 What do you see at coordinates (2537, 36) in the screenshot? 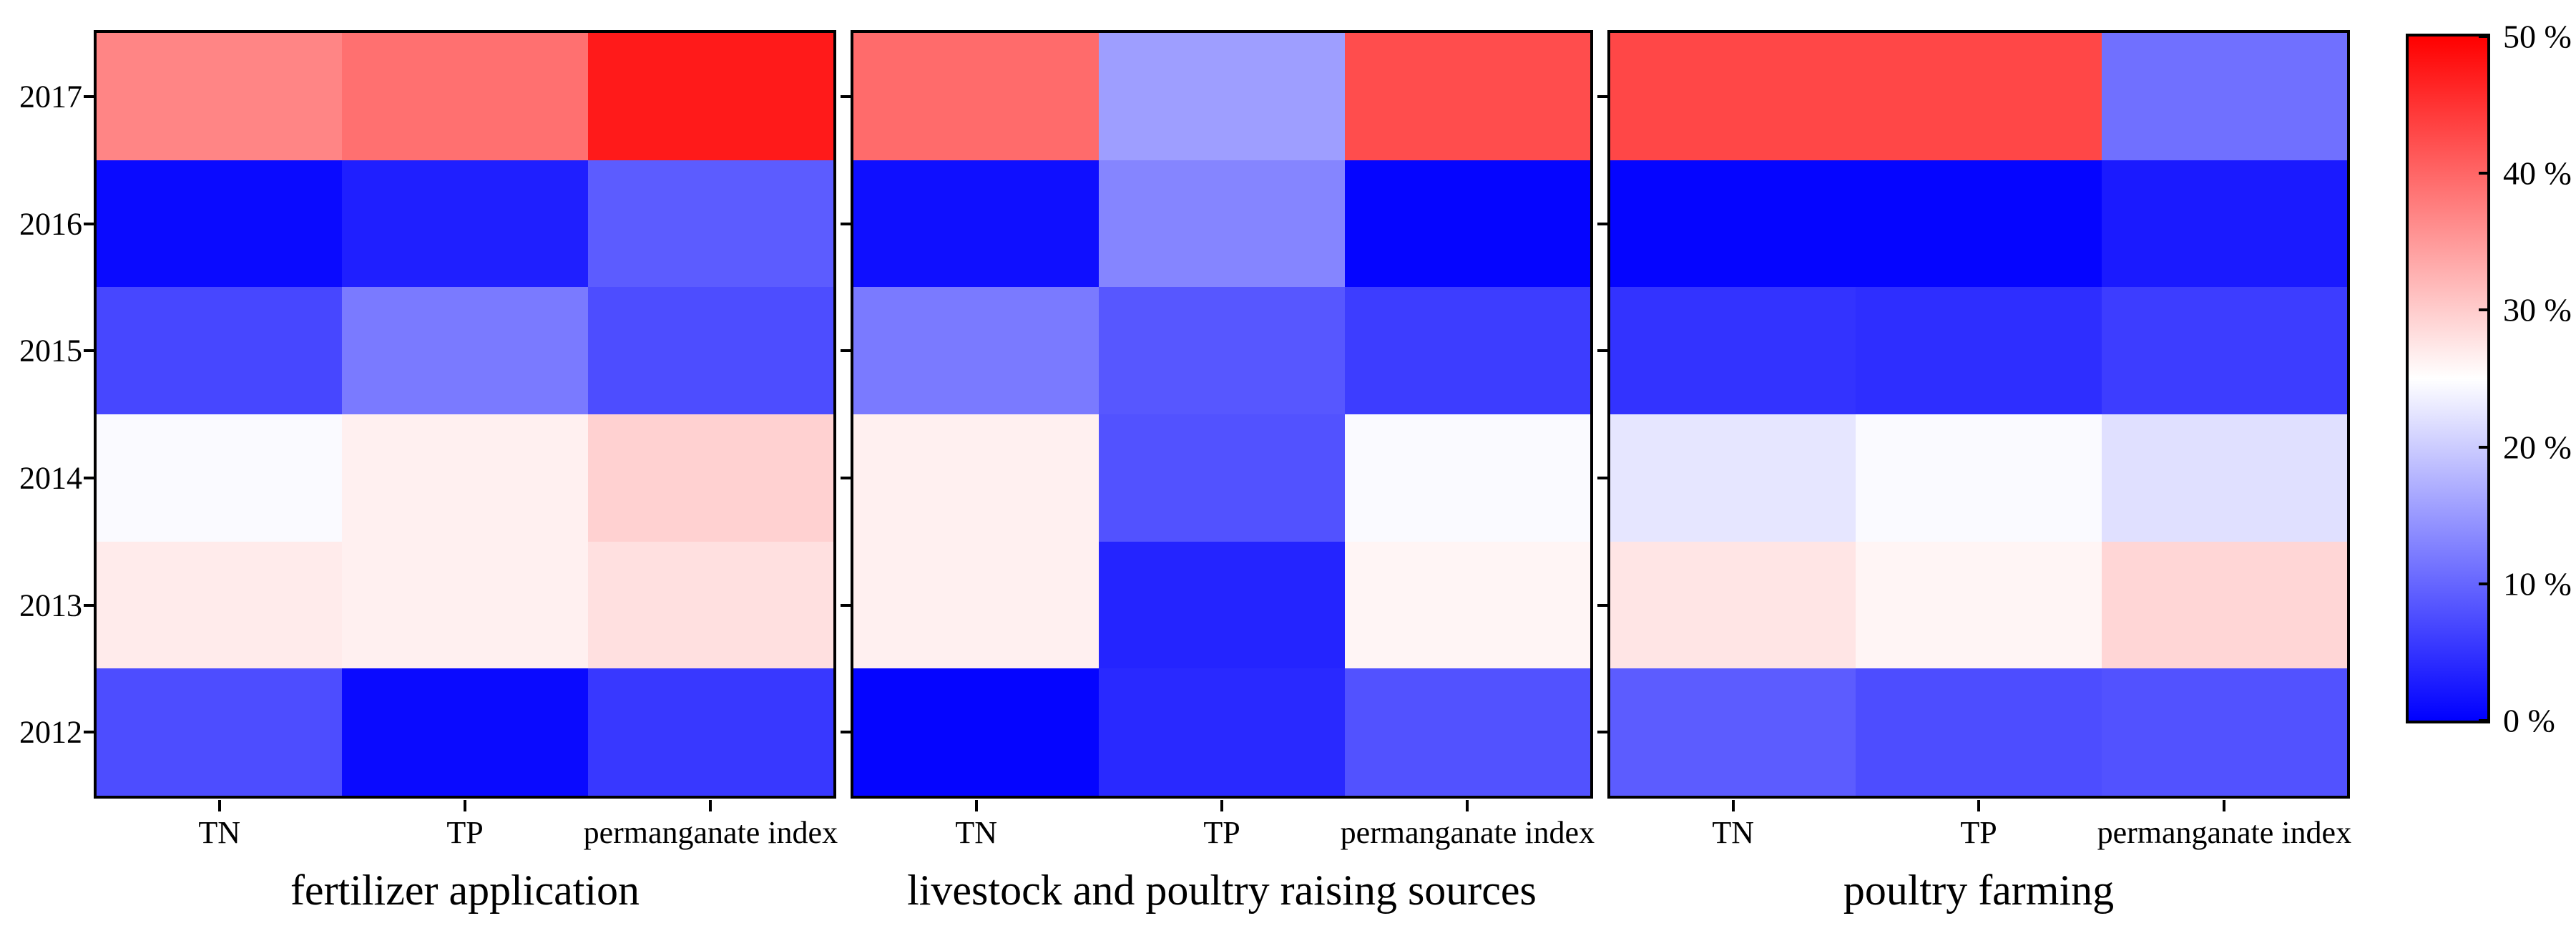
I see `colorbar-label-50%: 50 %` at bounding box center [2537, 36].